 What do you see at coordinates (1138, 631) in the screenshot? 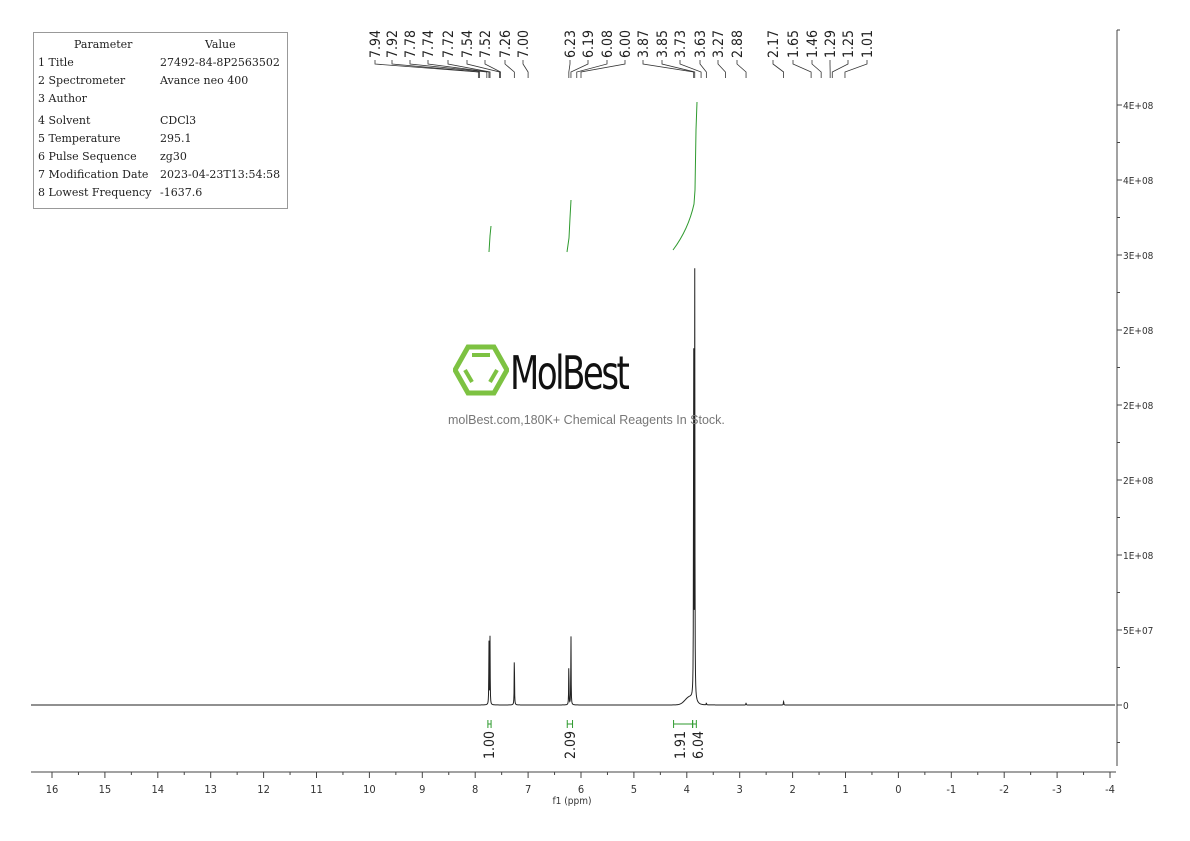
I see `y-tick-label: 5E+07` at bounding box center [1138, 631].